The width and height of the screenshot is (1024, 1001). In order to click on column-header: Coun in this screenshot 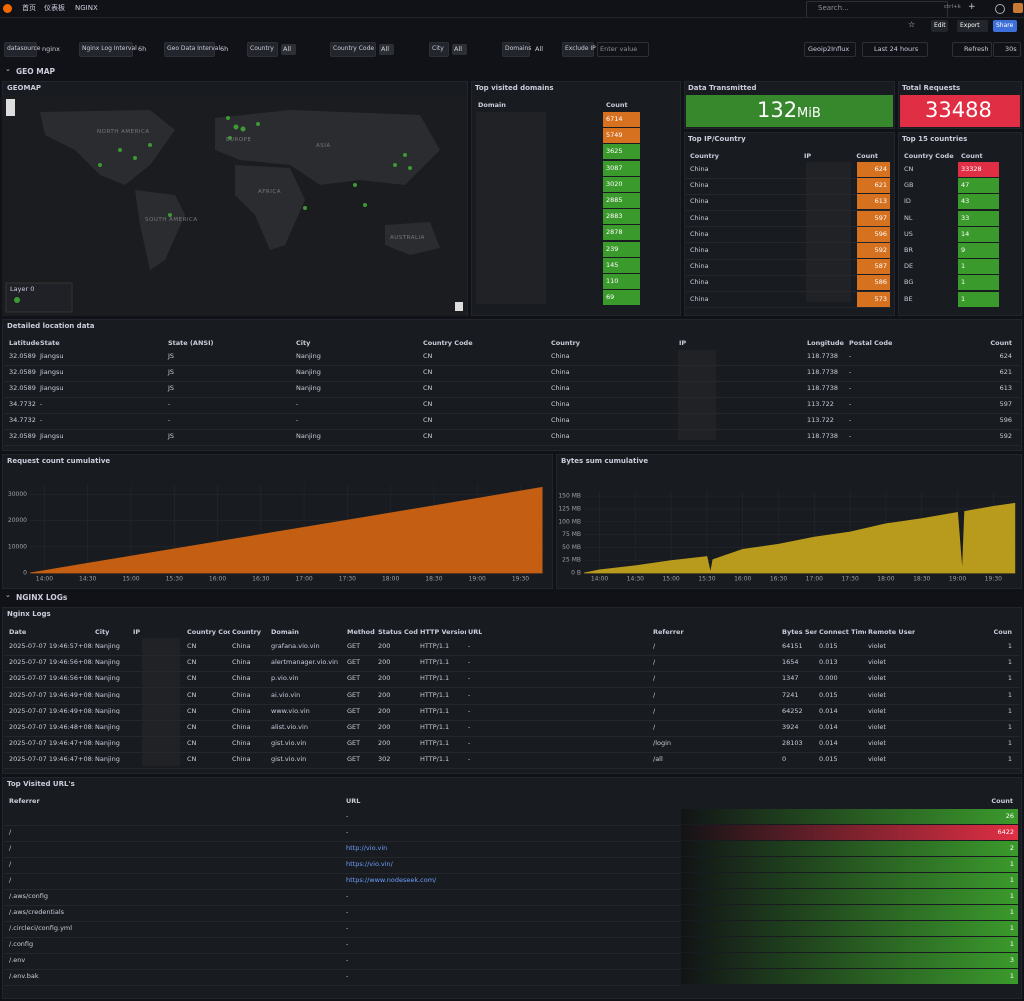, I will do `click(1003, 632)`.